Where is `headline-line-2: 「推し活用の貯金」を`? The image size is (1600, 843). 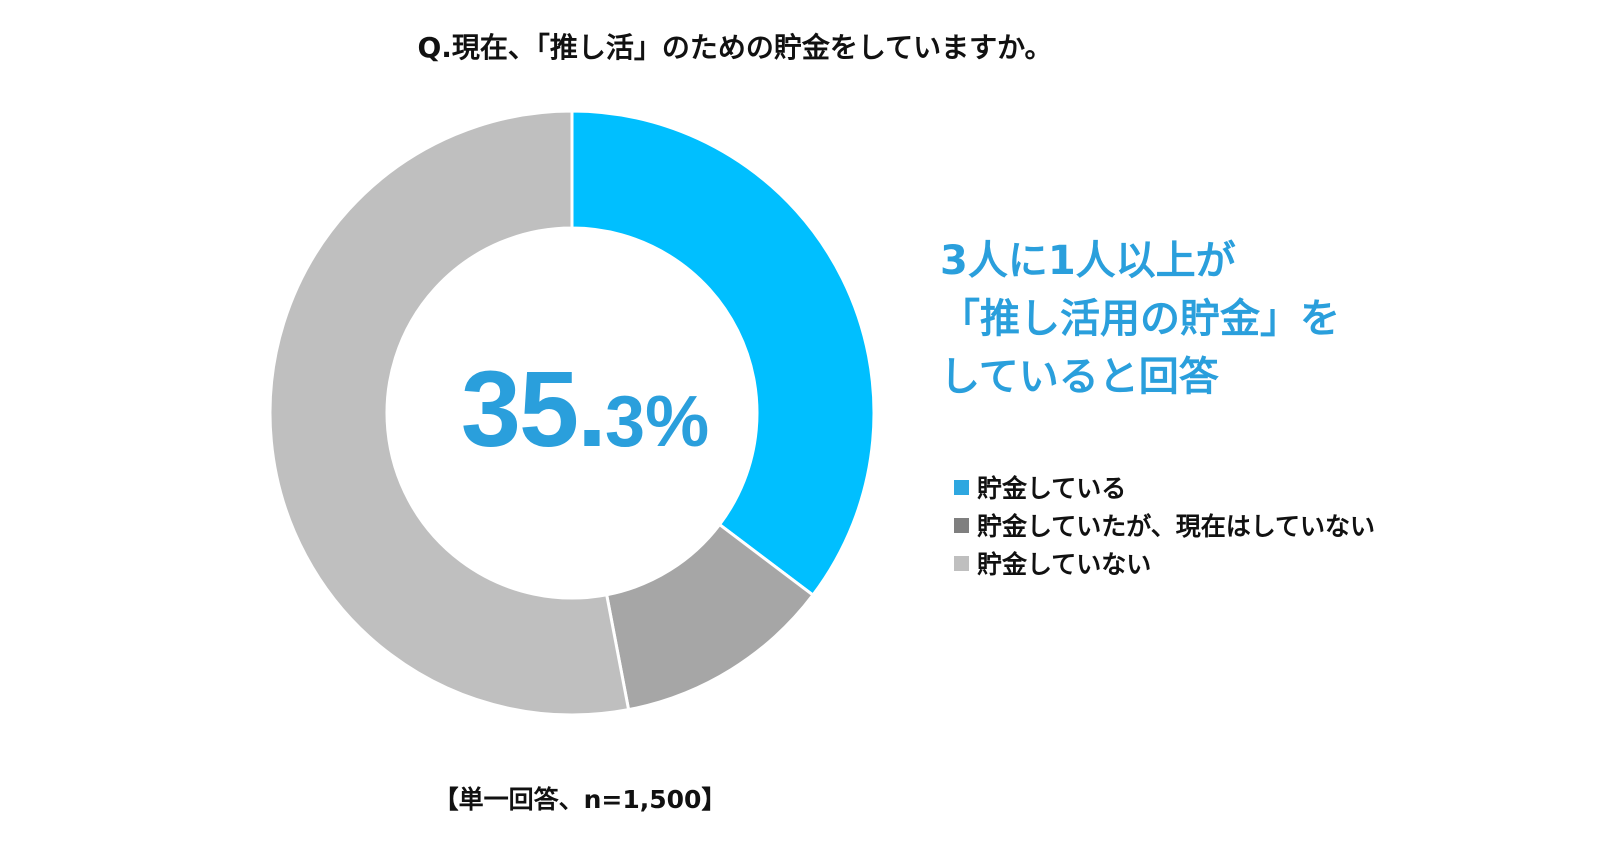
headline-line-2: 「推し活用の貯金」を is located at coordinates (1140, 319).